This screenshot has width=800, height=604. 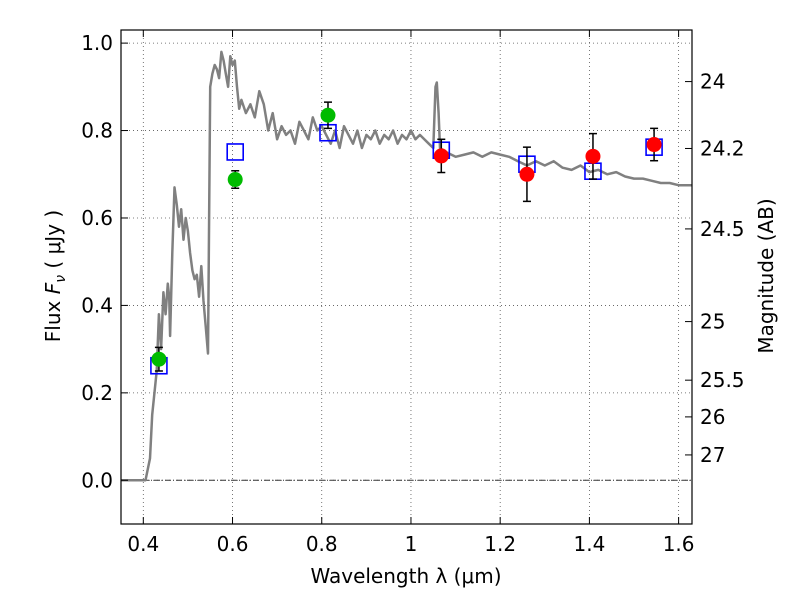 What do you see at coordinates (766, 275) in the screenshot?
I see `y2-axis-label: Magnitude (AB)` at bounding box center [766, 275].